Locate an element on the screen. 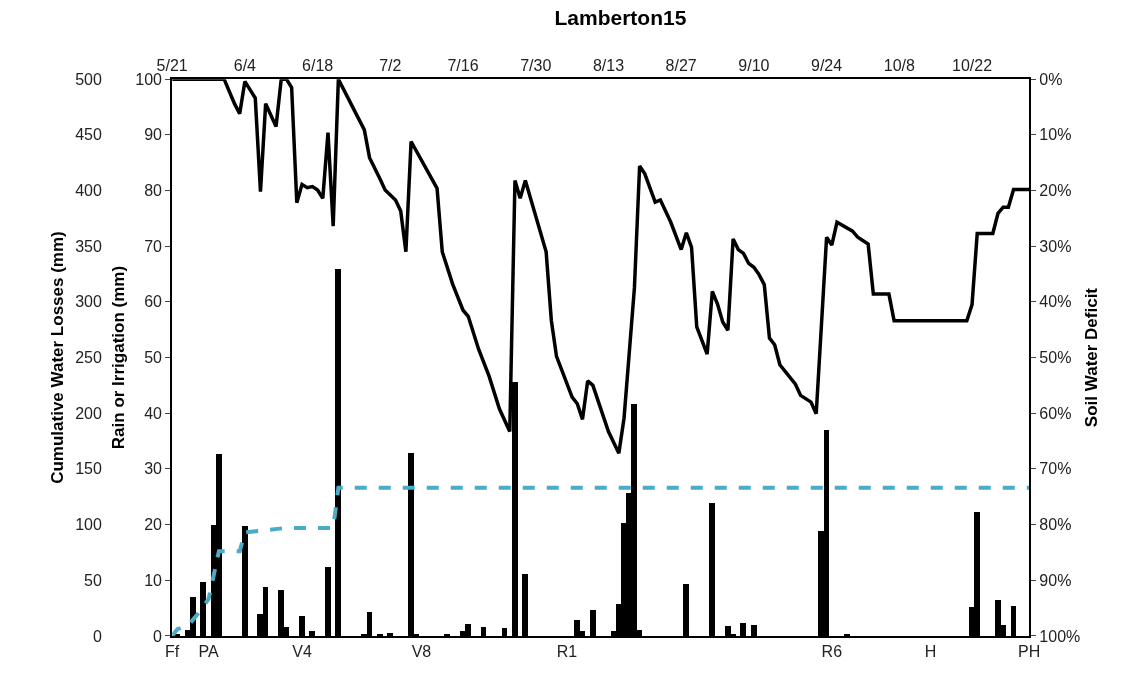 The height and width of the screenshot is (680, 1128). x-tick-label: PH is located at coordinates (1029, 652).